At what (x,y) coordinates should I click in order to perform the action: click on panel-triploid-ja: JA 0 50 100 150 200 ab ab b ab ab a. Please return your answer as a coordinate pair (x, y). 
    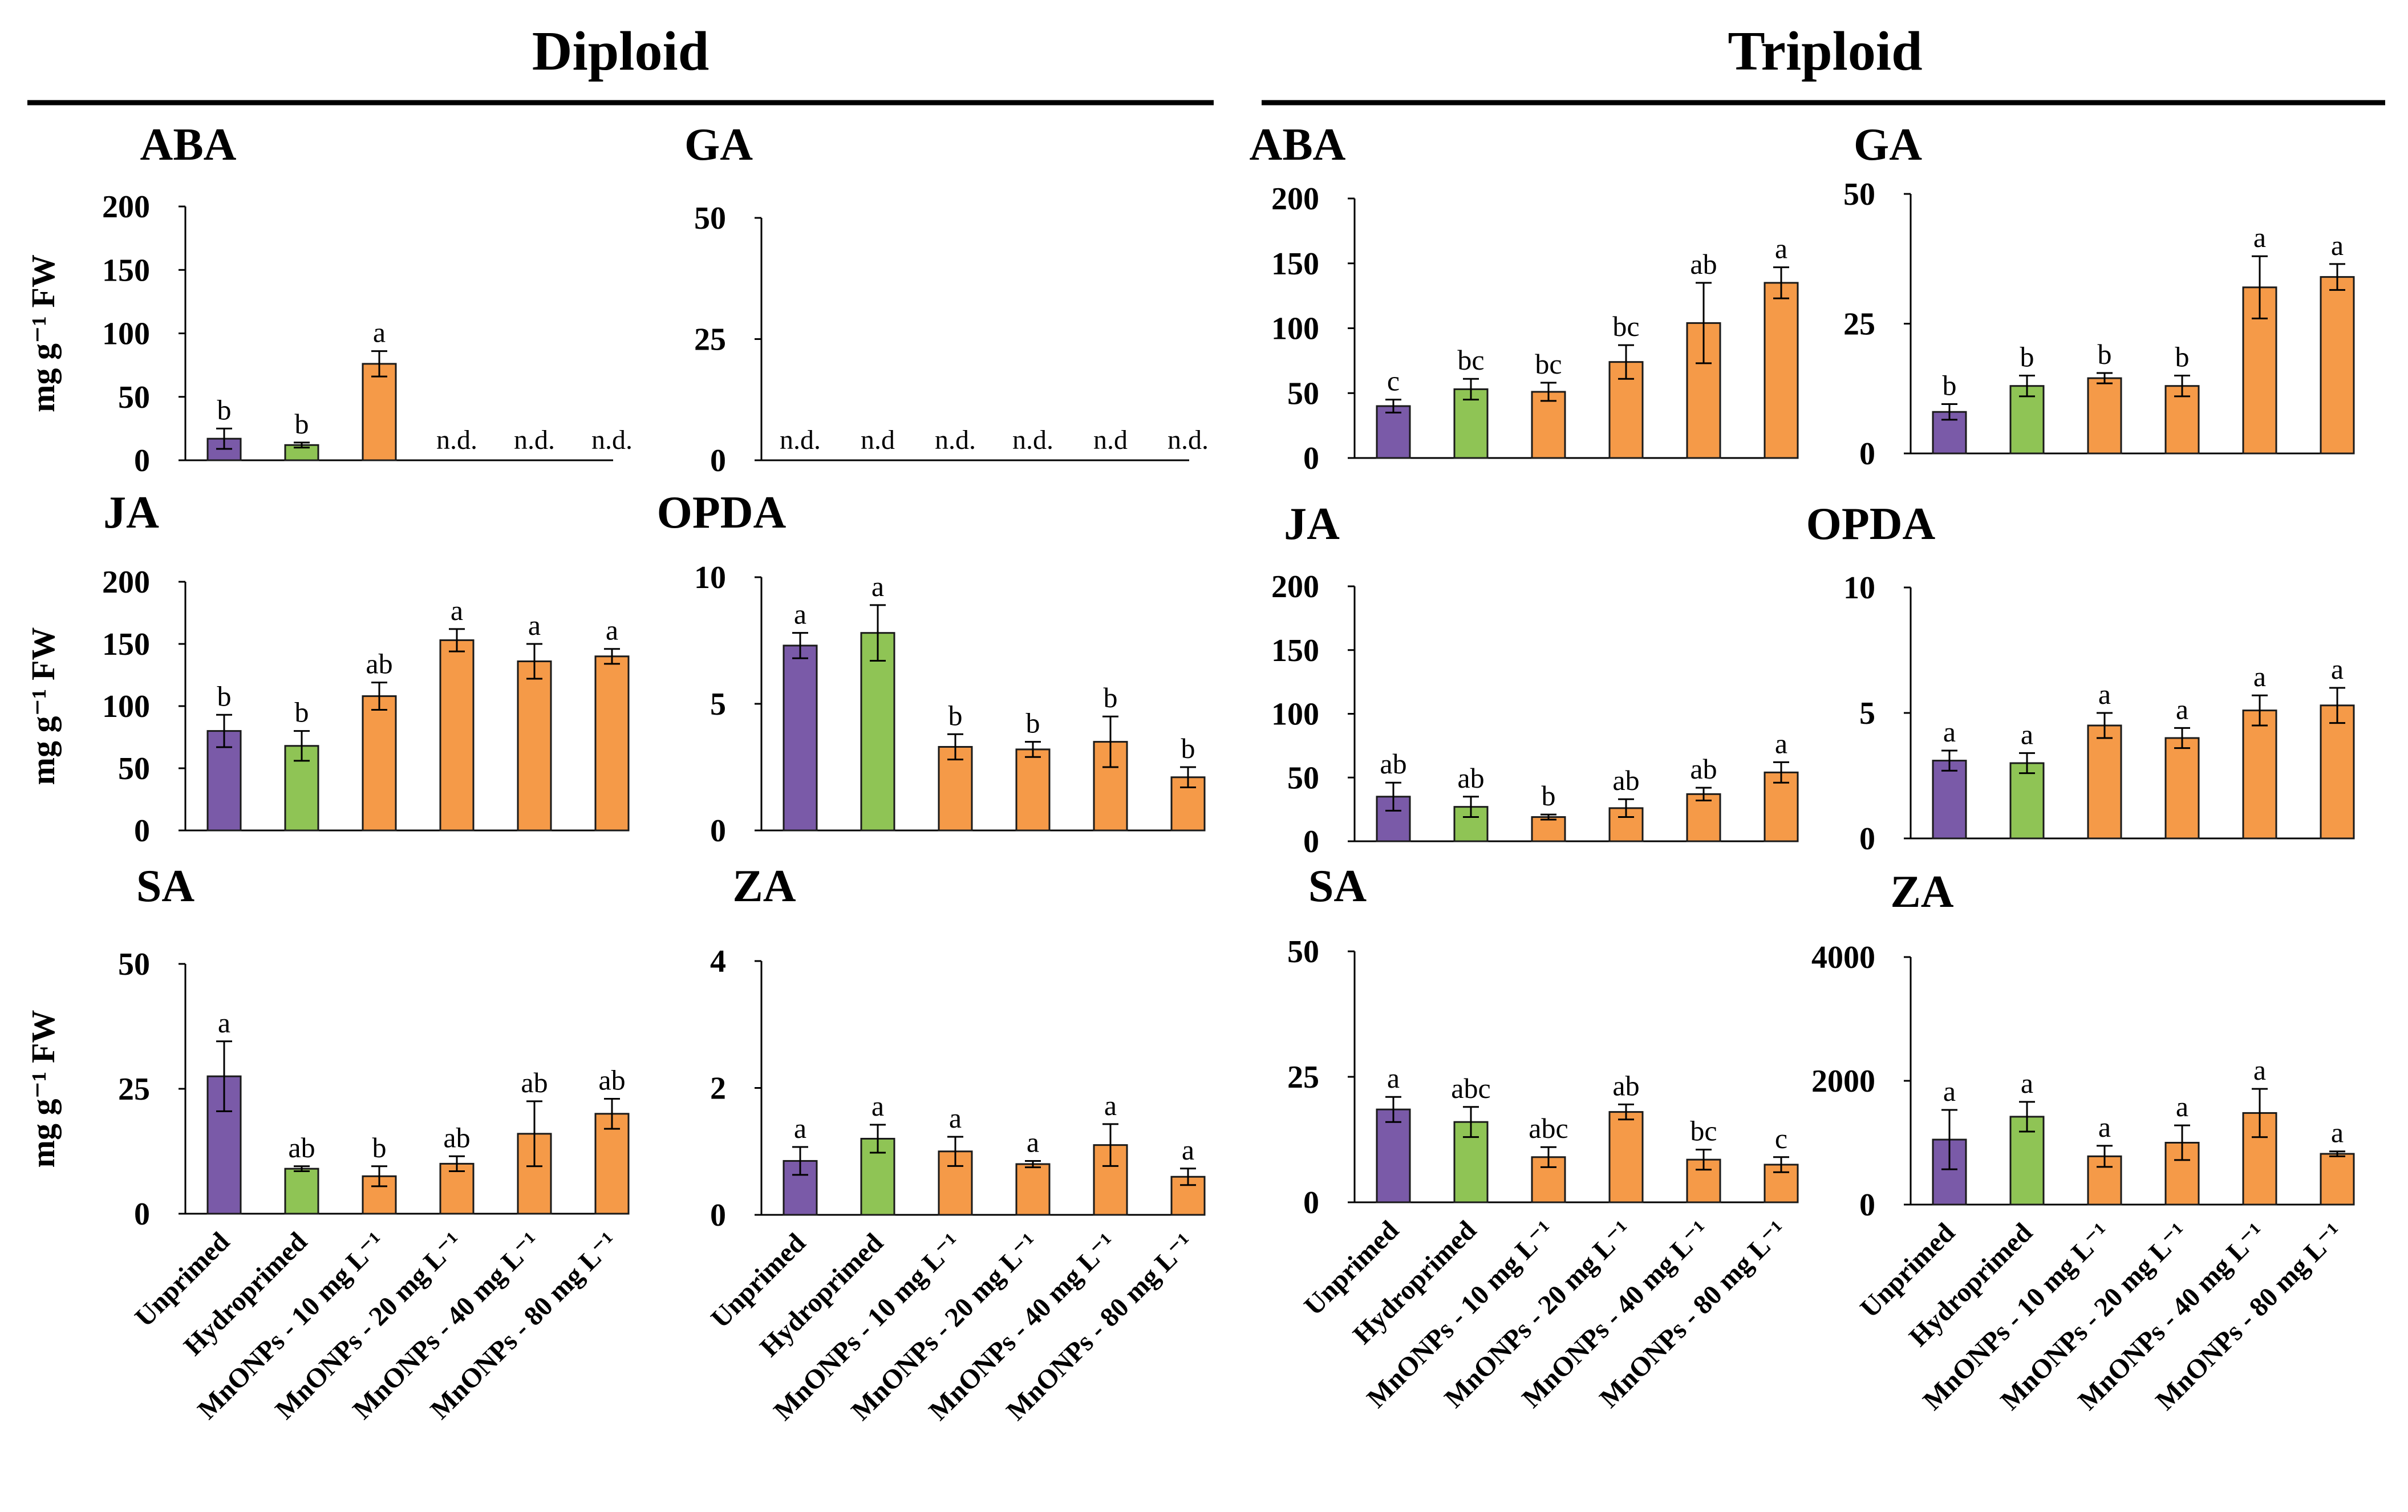
    Looking at the image, I should click on (1535, 679).